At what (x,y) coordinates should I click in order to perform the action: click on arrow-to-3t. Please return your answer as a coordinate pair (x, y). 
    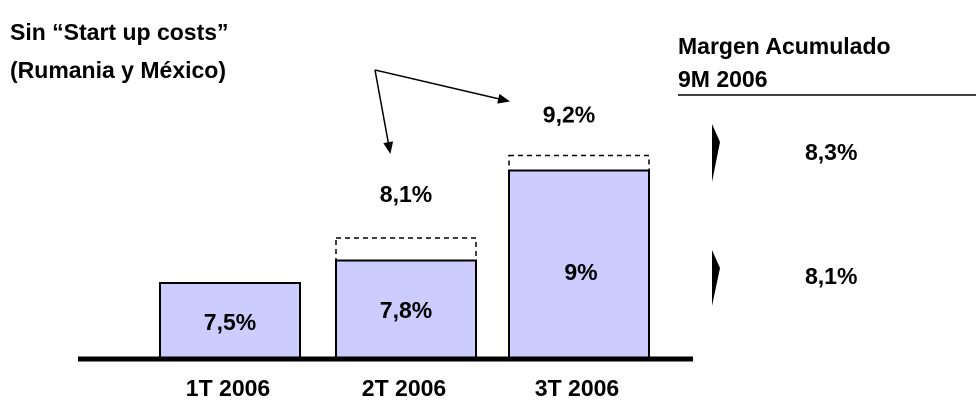
    Looking at the image, I should click on (442, 86).